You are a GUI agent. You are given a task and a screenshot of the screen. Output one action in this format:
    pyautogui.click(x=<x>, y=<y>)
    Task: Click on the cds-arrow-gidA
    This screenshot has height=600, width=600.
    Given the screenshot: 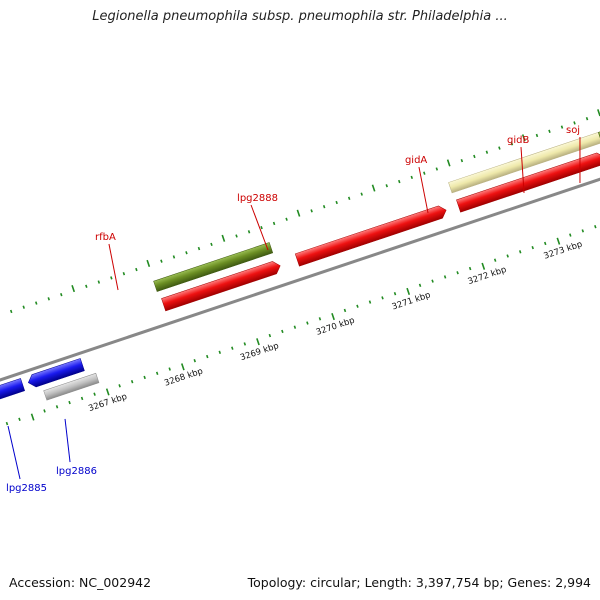 What is the action you would take?
    pyautogui.click(x=528, y=182)
    